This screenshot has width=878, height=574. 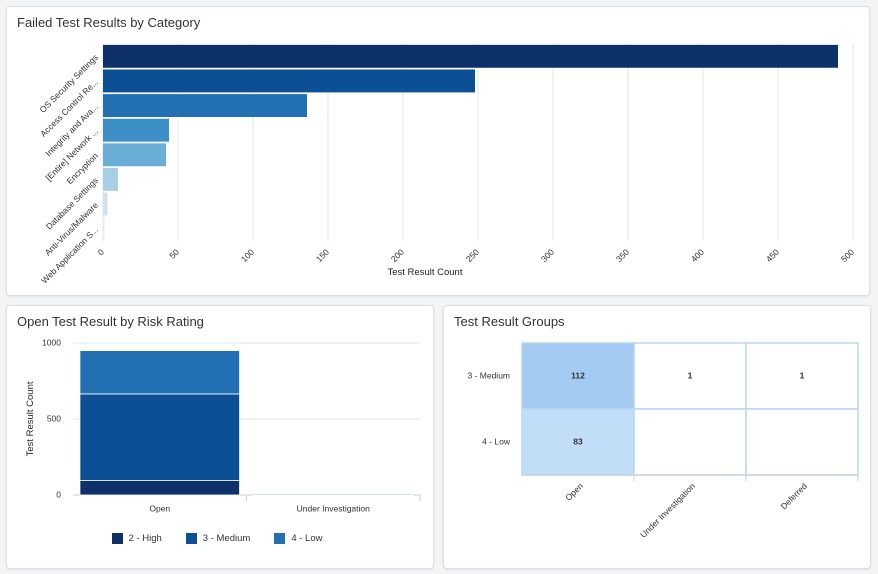 I want to click on risk-rating-legend: 2 - High 3 - Medium 4 - Low, so click(x=217, y=538).